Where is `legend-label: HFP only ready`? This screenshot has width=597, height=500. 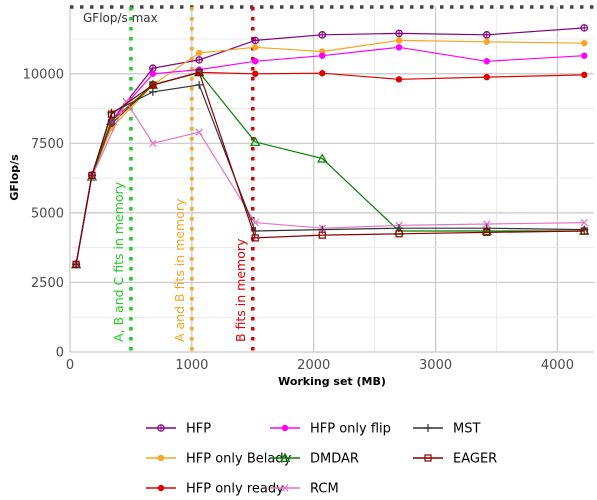
legend-label: HFP only ready is located at coordinates (235, 489).